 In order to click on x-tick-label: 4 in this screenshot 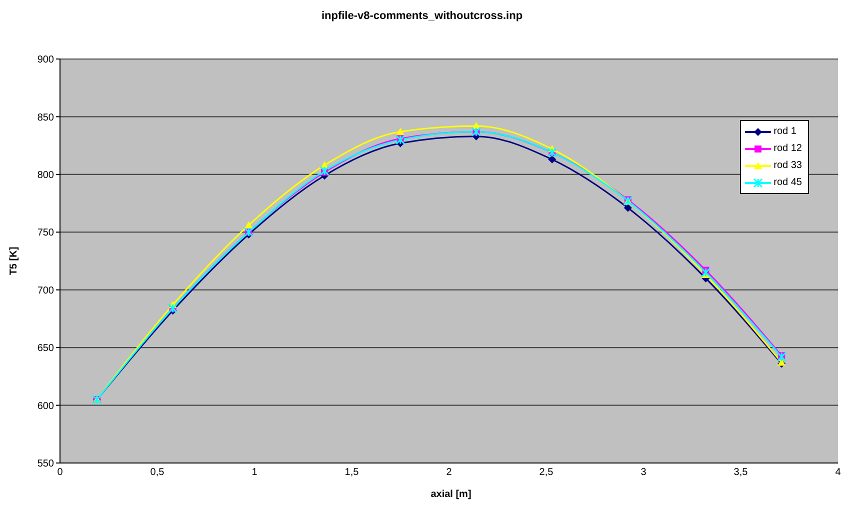, I will do `click(838, 472)`.